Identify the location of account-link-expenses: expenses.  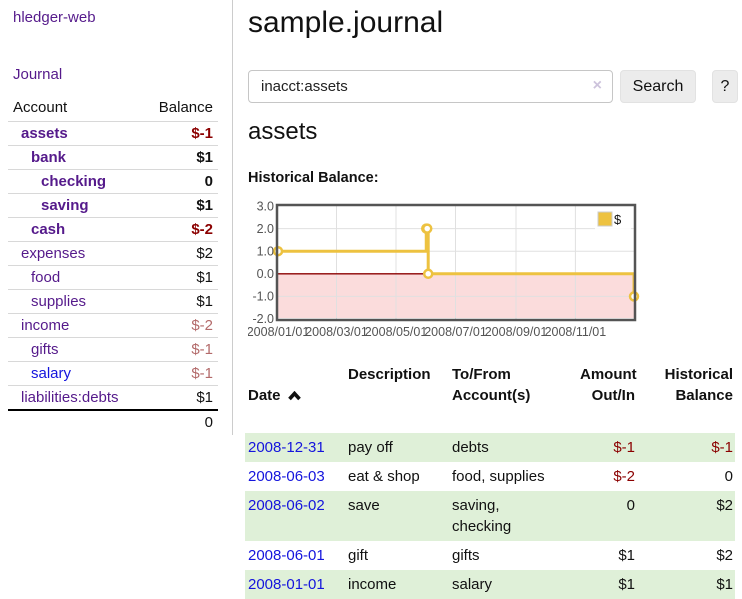
(53, 253).